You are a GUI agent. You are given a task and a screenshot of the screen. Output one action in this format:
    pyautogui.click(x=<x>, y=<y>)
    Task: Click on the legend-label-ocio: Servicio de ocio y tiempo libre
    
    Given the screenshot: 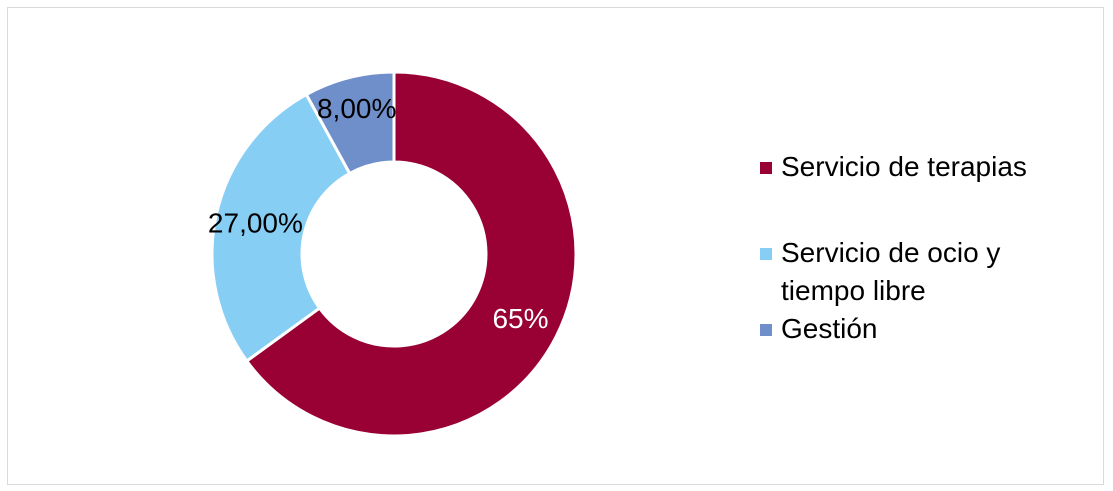 What is the action you would take?
    pyautogui.click(x=891, y=271)
    